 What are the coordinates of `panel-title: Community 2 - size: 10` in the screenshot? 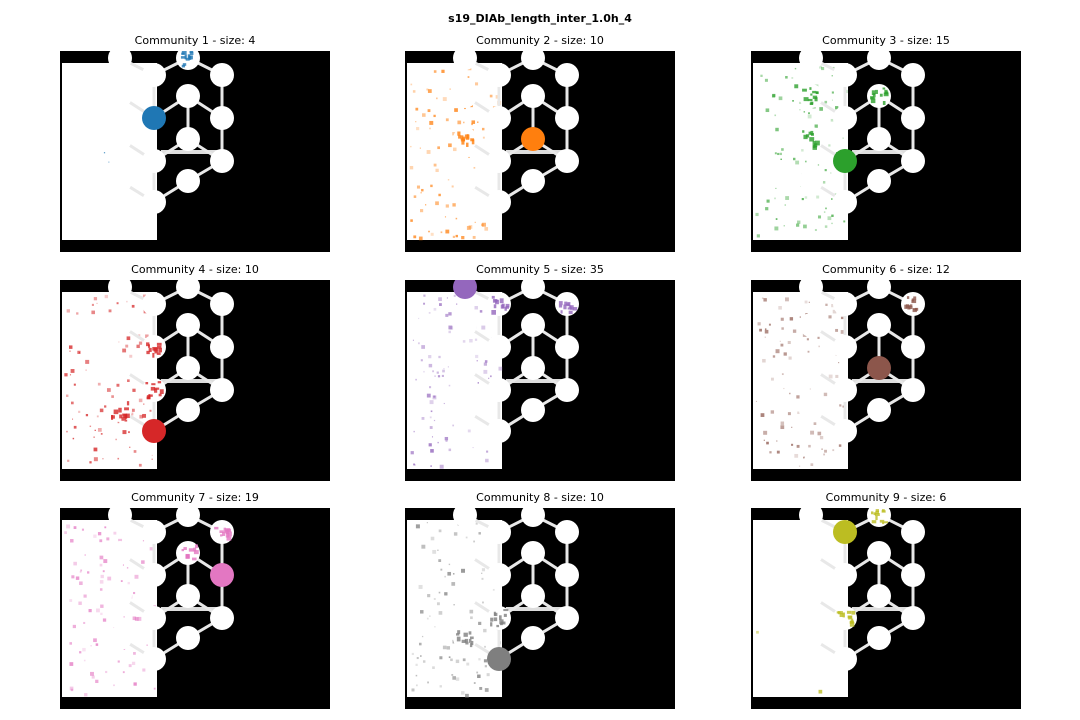 It's located at (540, 40).